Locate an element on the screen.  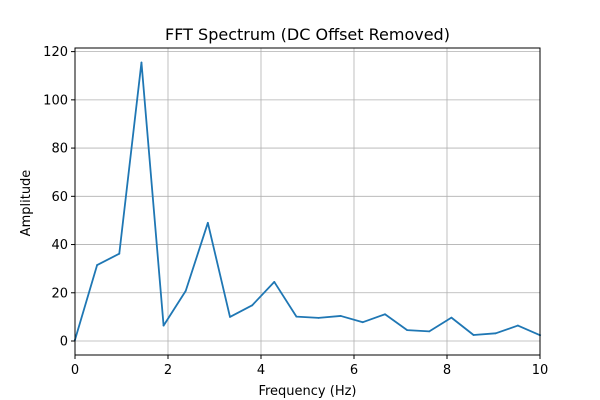
y-tick-label: 120 is located at coordinates (55, 52).